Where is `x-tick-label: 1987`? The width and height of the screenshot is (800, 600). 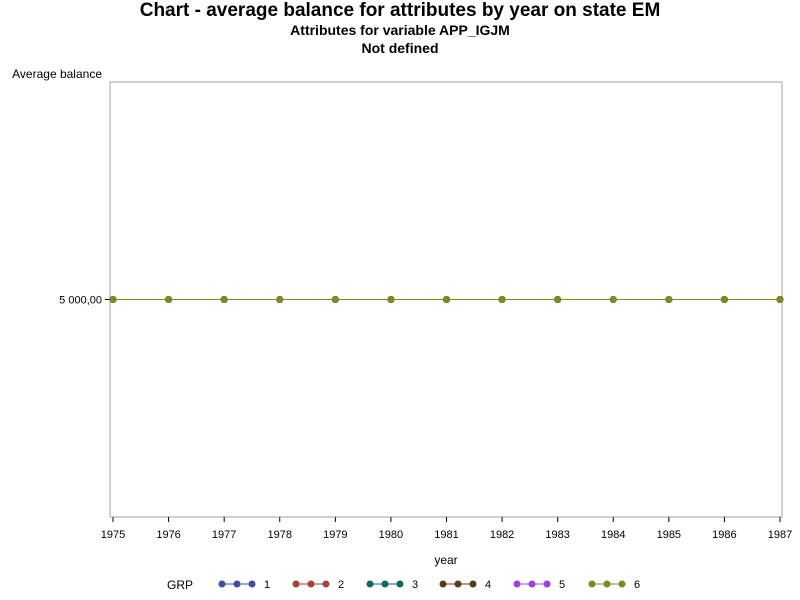
x-tick-label: 1987 is located at coordinates (780, 535).